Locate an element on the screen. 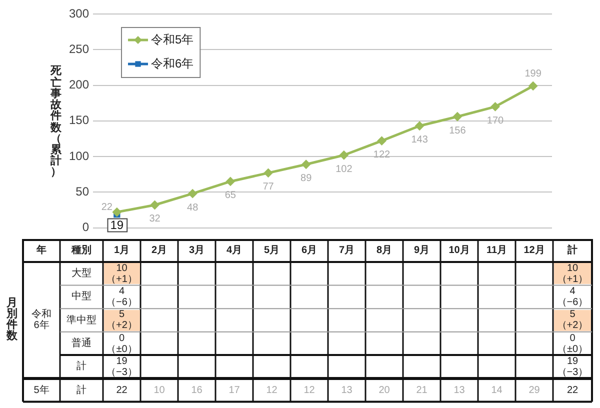 This screenshot has width=600, height=408. data-label: 20 is located at coordinates (384, 390).